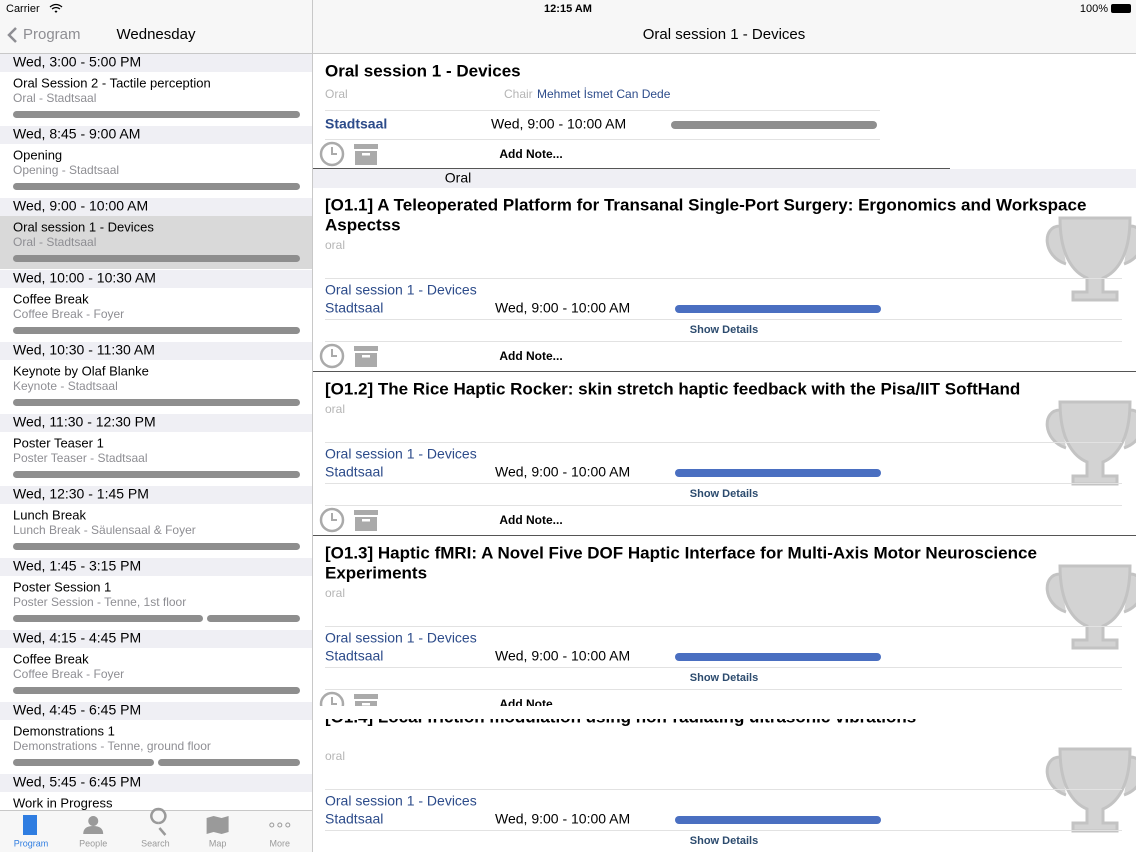 This screenshot has height=852, width=1136. What do you see at coordinates (93, 843) in the screenshot?
I see `tab-label: People` at bounding box center [93, 843].